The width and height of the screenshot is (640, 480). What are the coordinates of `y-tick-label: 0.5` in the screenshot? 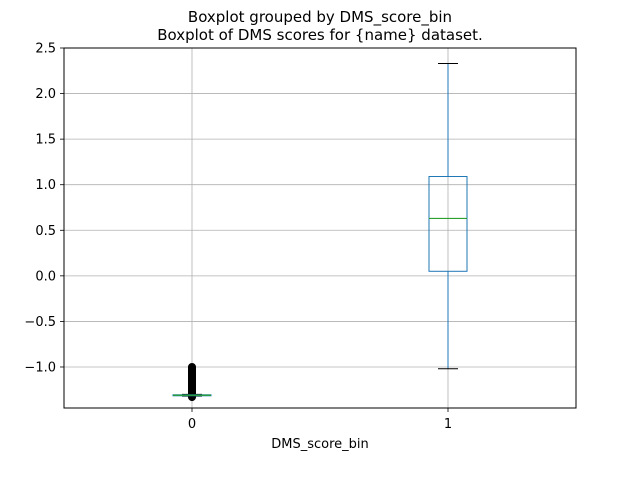 It's located at (45, 231).